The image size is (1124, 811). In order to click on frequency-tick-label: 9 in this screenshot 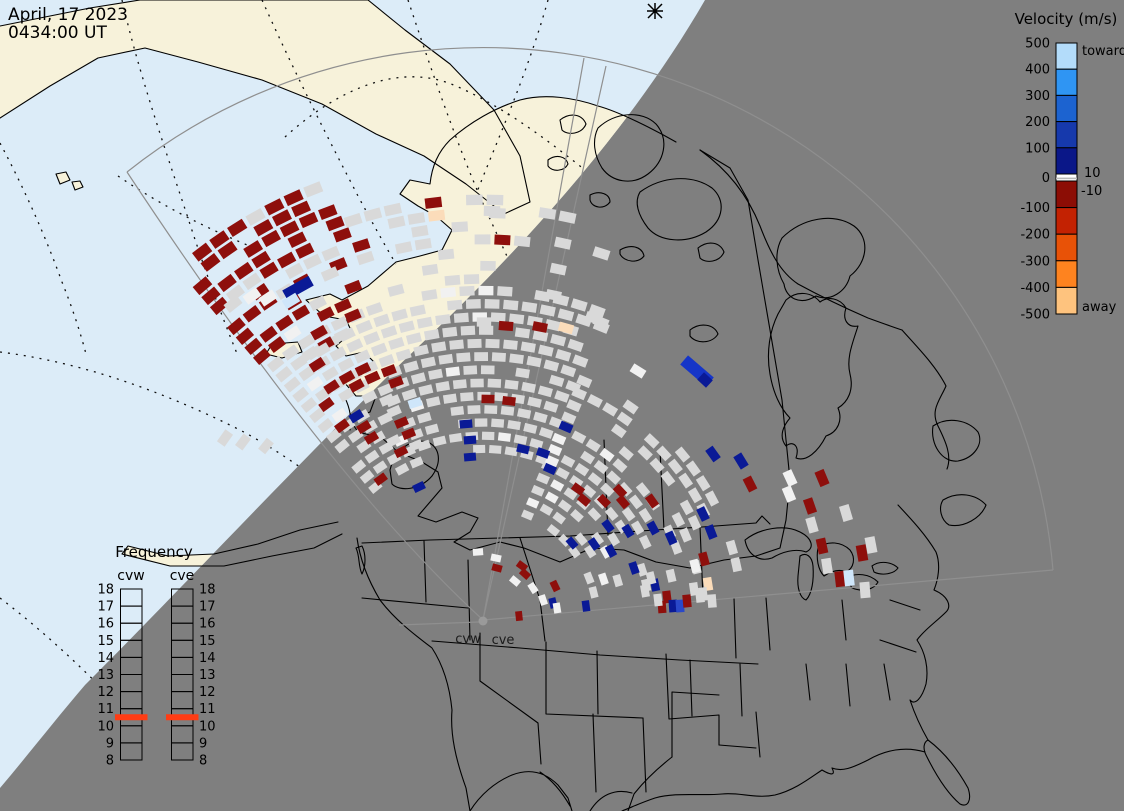, I will do `click(110, 743)`.